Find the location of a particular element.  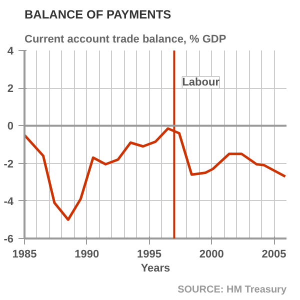

x-tick-label: 1990 is located at coordinates (87, 254).